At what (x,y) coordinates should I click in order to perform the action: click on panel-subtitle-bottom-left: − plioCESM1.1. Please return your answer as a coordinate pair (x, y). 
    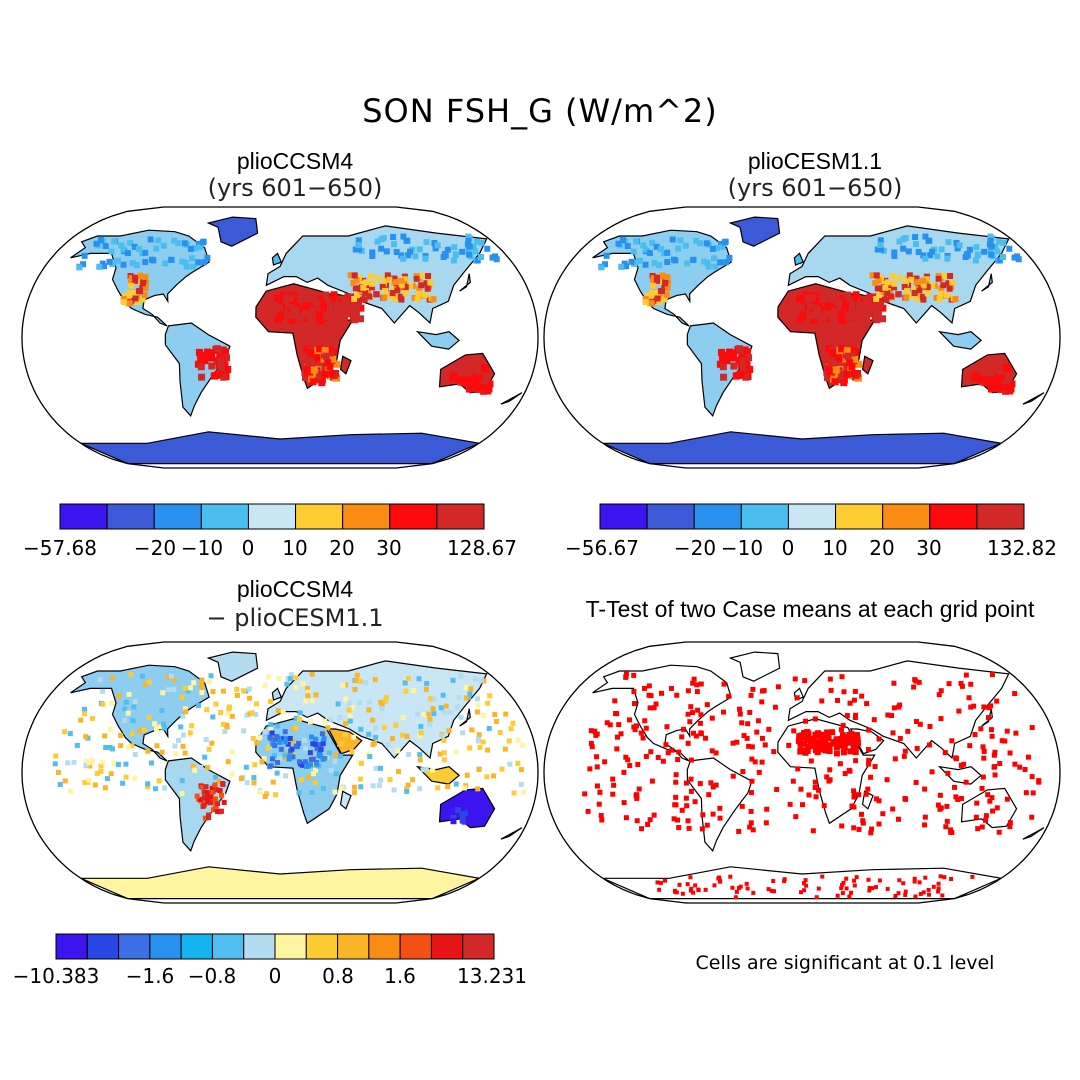
    Looking at the image, I should click on (295, 618).